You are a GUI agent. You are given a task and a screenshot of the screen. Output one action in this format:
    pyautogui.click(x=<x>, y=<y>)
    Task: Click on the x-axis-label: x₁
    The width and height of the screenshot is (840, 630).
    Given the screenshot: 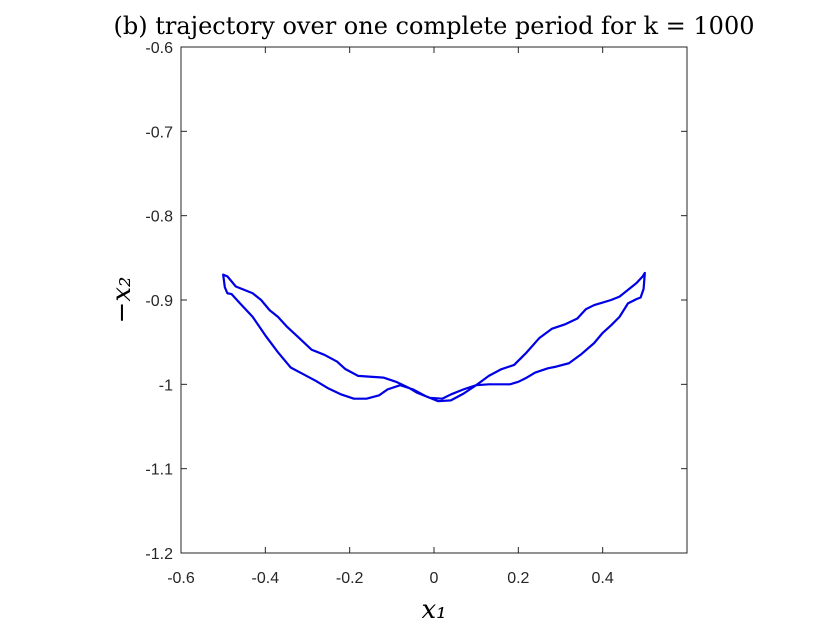 What is the action you would take?
    pyautogui.click(x=433, y=610)
    